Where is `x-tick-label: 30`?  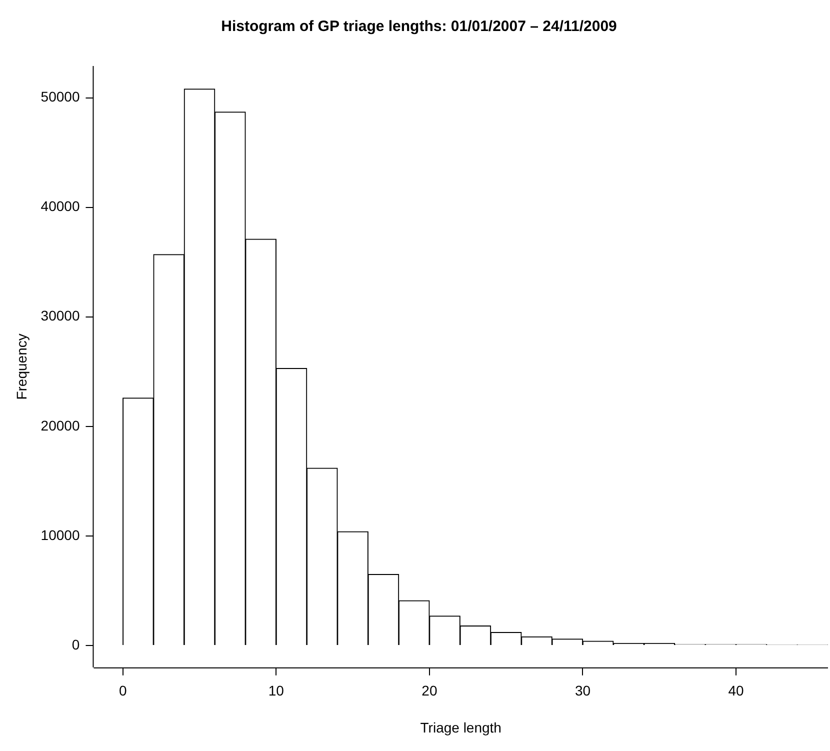 x-tick-label: 30 is located at coordinates (582, 690).